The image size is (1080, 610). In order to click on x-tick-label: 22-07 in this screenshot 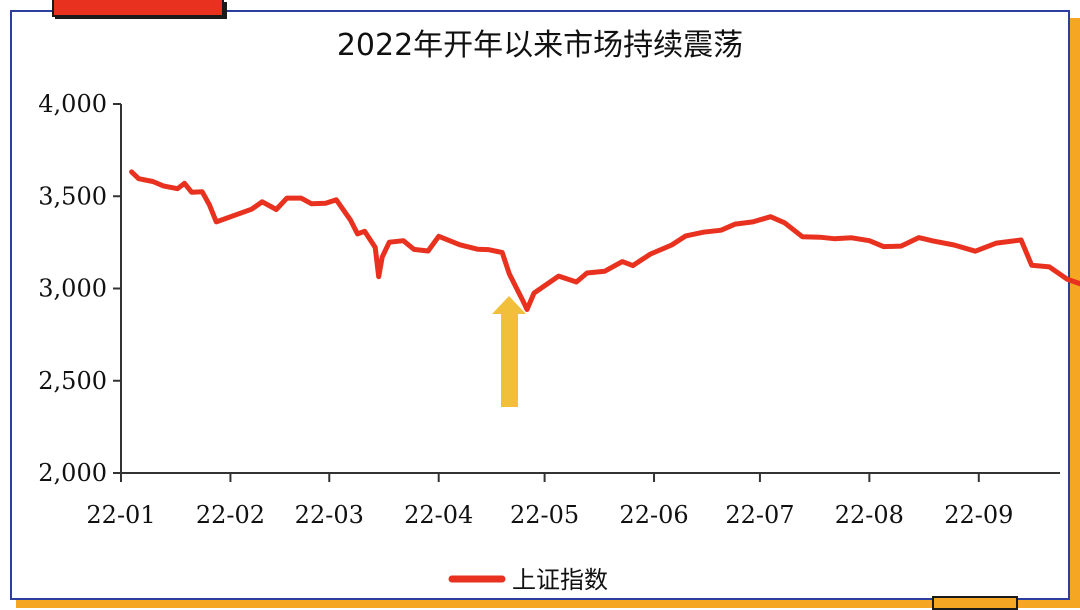, I will do `click(759, 515)`.